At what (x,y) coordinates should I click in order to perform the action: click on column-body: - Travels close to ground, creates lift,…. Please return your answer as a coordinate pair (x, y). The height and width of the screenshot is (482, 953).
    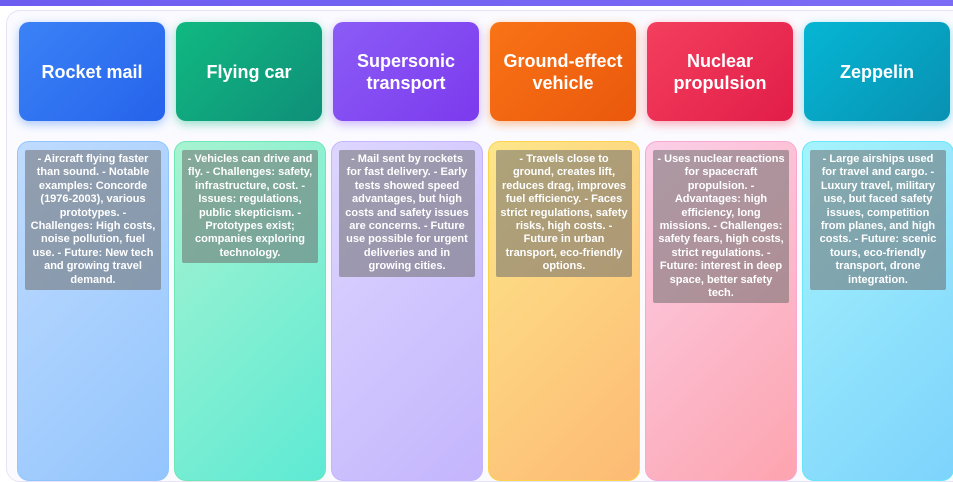
    Looking at the image, I should click on (564, 311).